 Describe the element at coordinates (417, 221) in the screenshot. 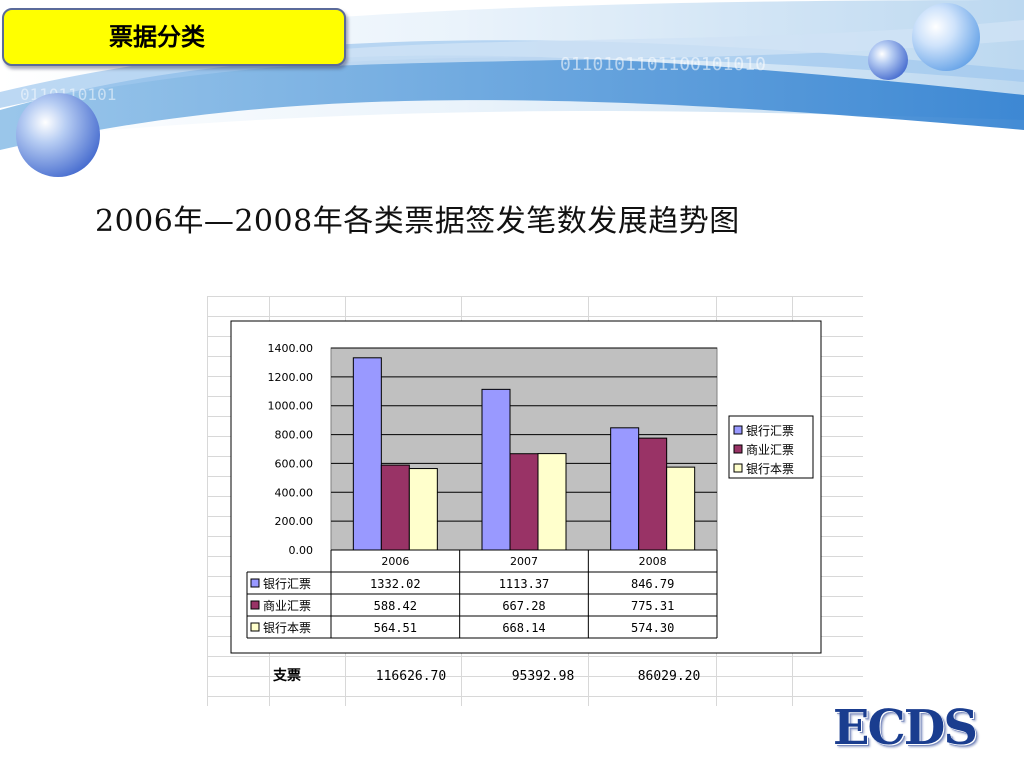

I see `slide-title: 2006年—2008年各类票据签发笔数发展趋势图` at that location.